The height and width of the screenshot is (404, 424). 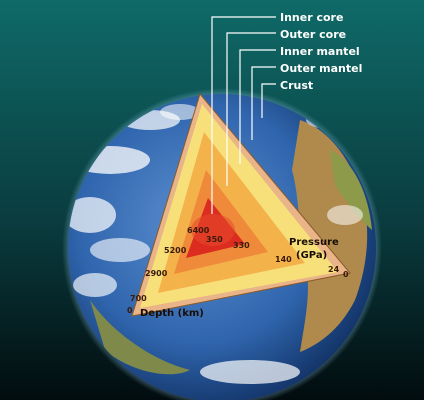 What do you see at coordinates (156, 273) in the screenshot?
I see `depth-value-2900: 2900` at bounding box center [156, 273].